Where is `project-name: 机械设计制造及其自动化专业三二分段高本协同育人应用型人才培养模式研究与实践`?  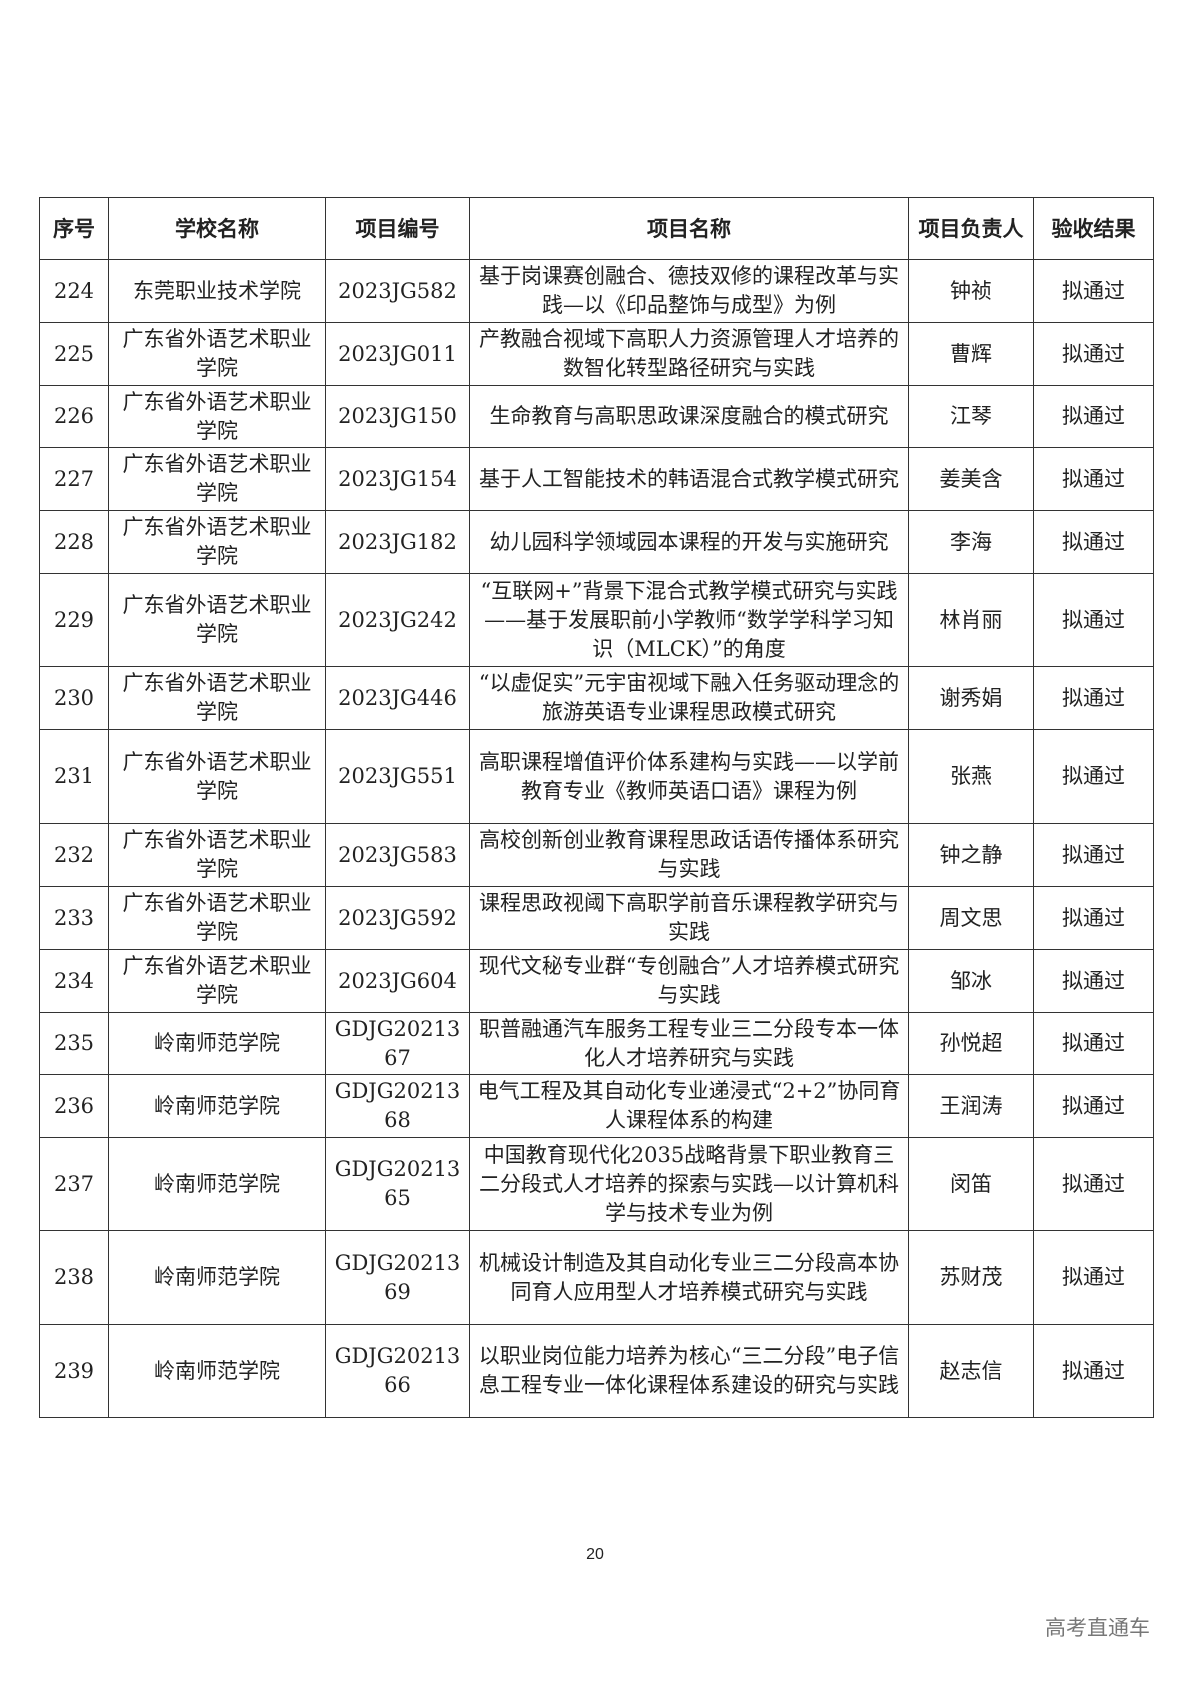
project-name: 机械设计制造及其自动化专业三二分段高本协同育人应用型人才培养模式研究与实践 is located at coordinates (689, 1277).